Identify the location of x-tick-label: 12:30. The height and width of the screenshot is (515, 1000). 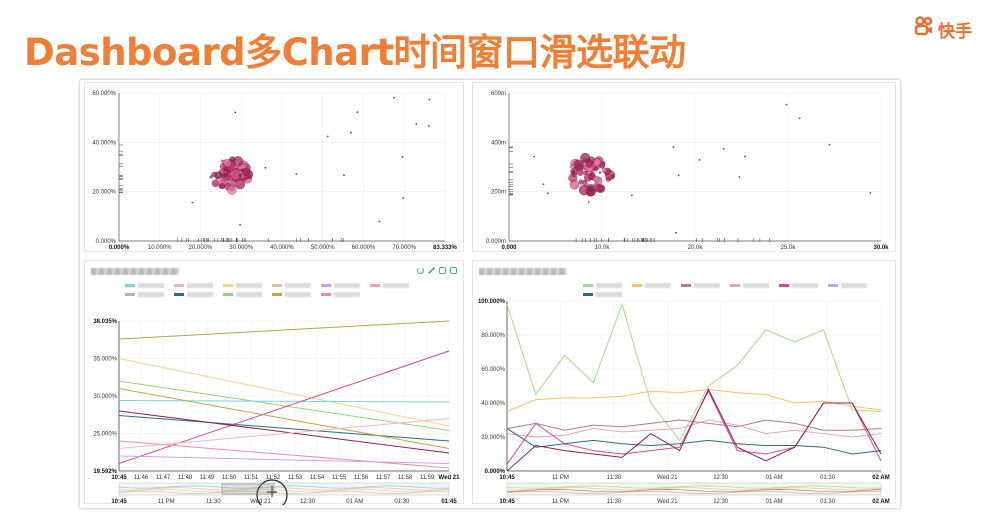
(721, 478).